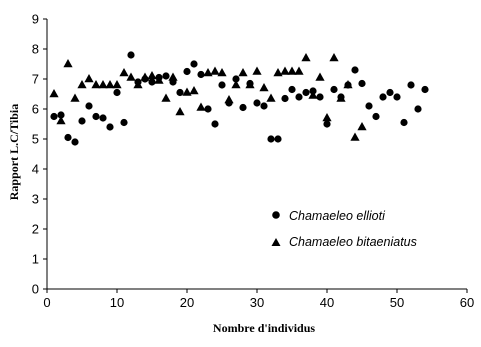 The height and width of the screenshot is (347, 481). Describe the element at coordinates (35, 109) in the screenshot. I see `y-tick-label: 6` at that location.